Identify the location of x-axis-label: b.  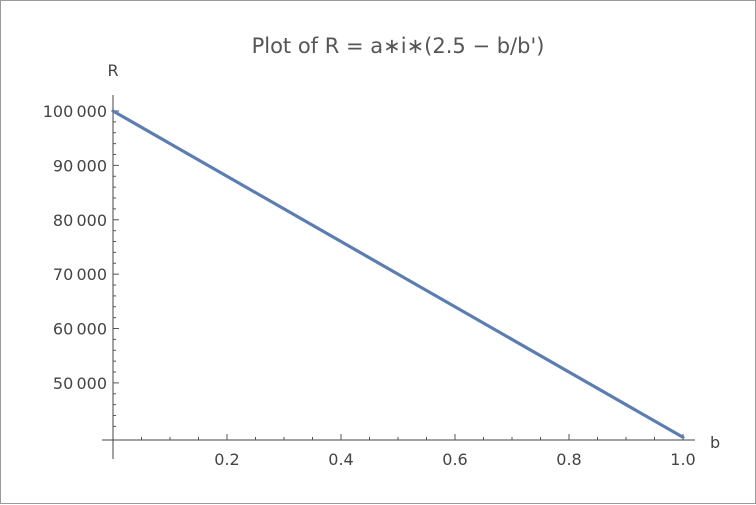
(715, 442).